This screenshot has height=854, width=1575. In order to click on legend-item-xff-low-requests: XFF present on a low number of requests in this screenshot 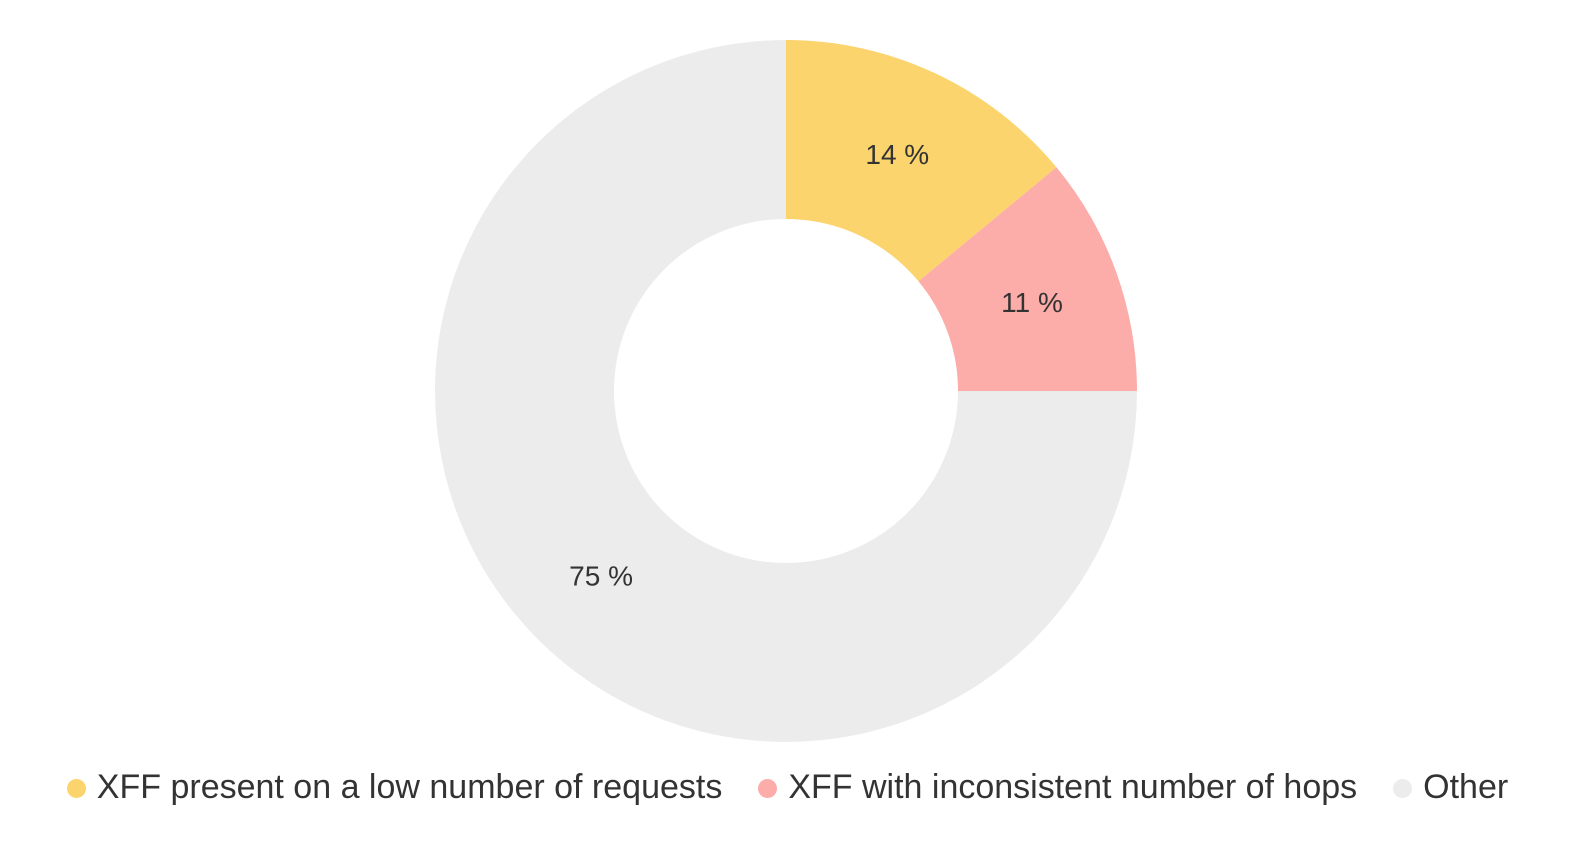, I will do `click(394, 787)`.